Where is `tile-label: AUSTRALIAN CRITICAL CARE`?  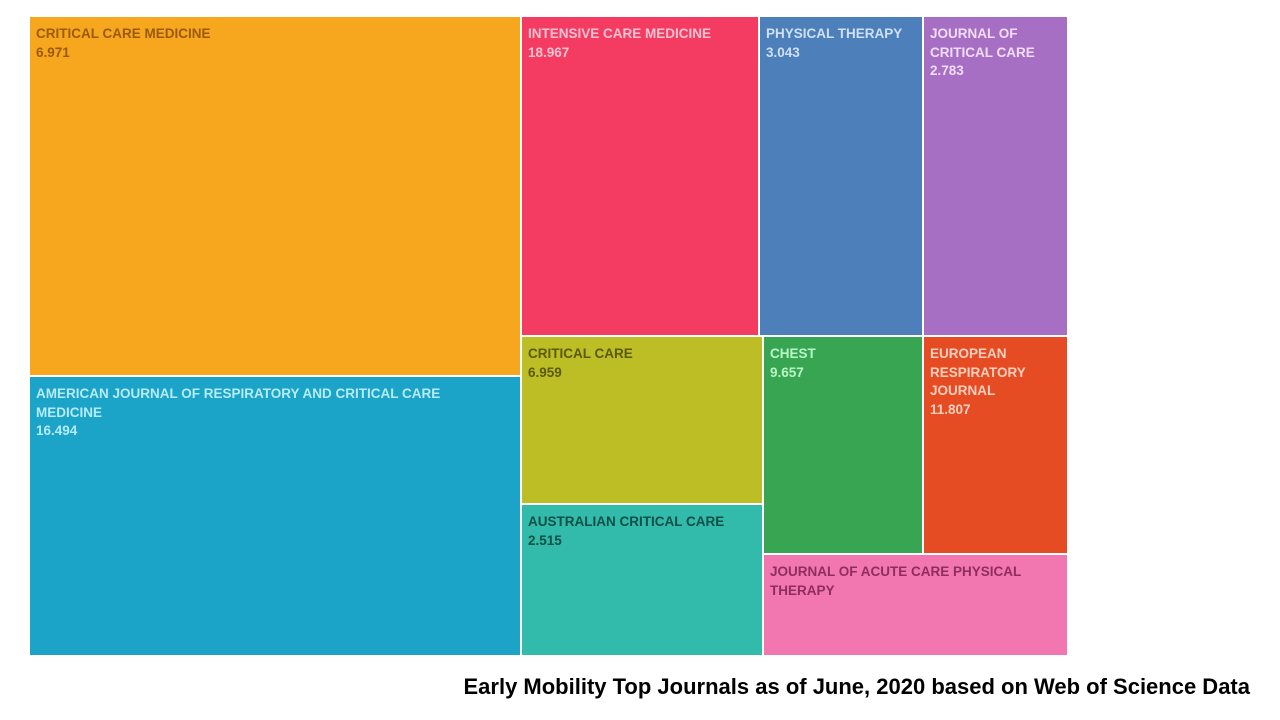
tile-label: AUSTRALIAN CRITICAL CARE is located at coordinates (626, 521).